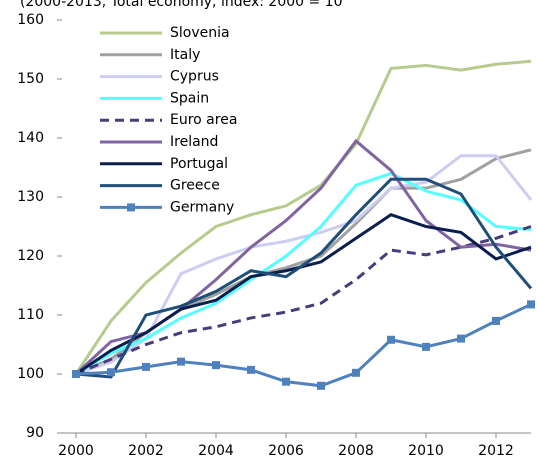  I want to click on x-tick-label: 2004, so click(216, 451).